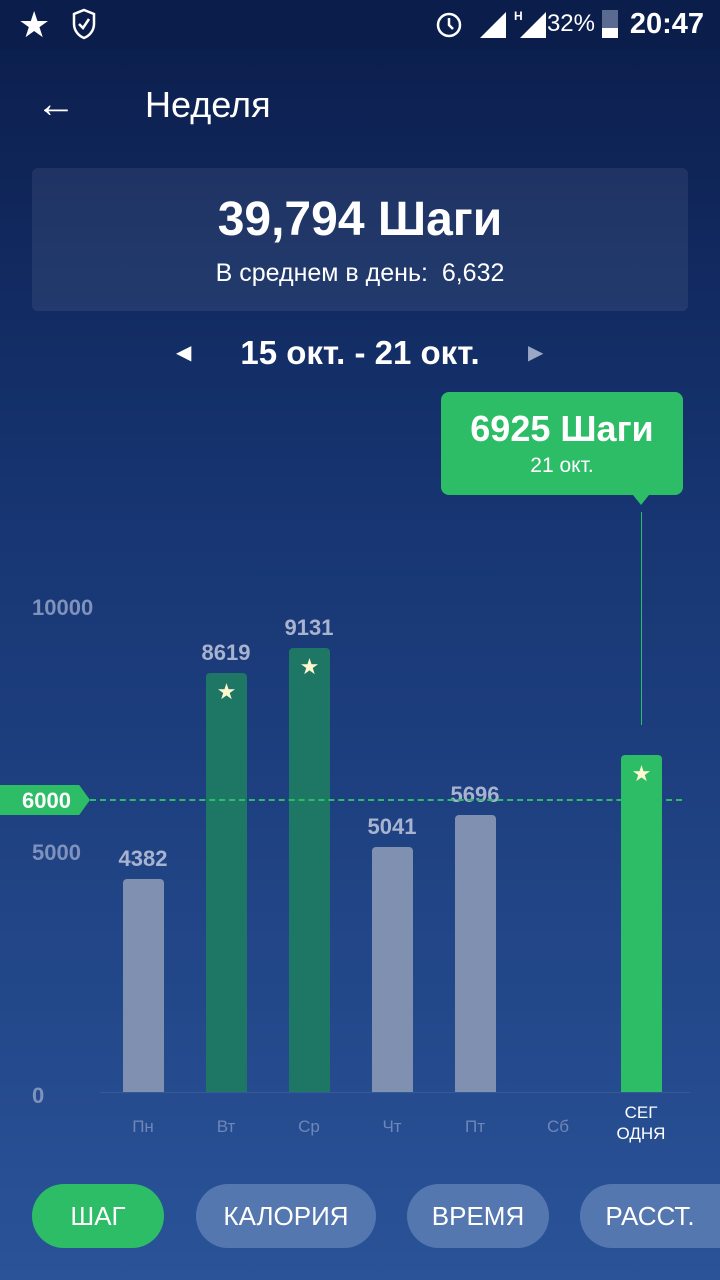  What do you see at coordinates (309, 1126) in the screenshot?
I see `day-label: Ср` at bounding box center [309, 1126].